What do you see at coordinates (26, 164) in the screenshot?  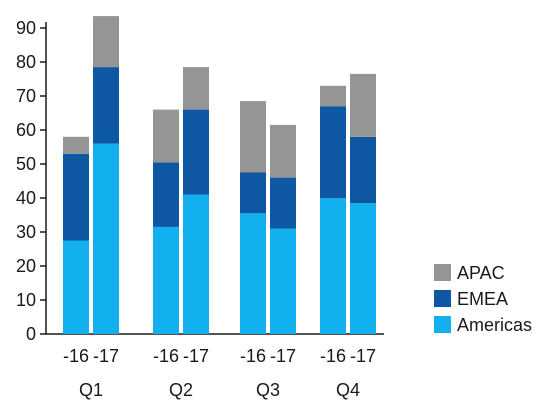 I see `y-tick-label: 50` at bounding box center [26, 164].